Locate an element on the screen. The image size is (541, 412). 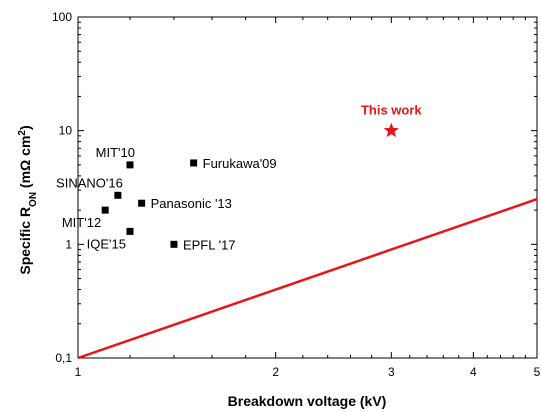
y-axis-title-unit: (mΩ cm is located at coordinates (25, 164).